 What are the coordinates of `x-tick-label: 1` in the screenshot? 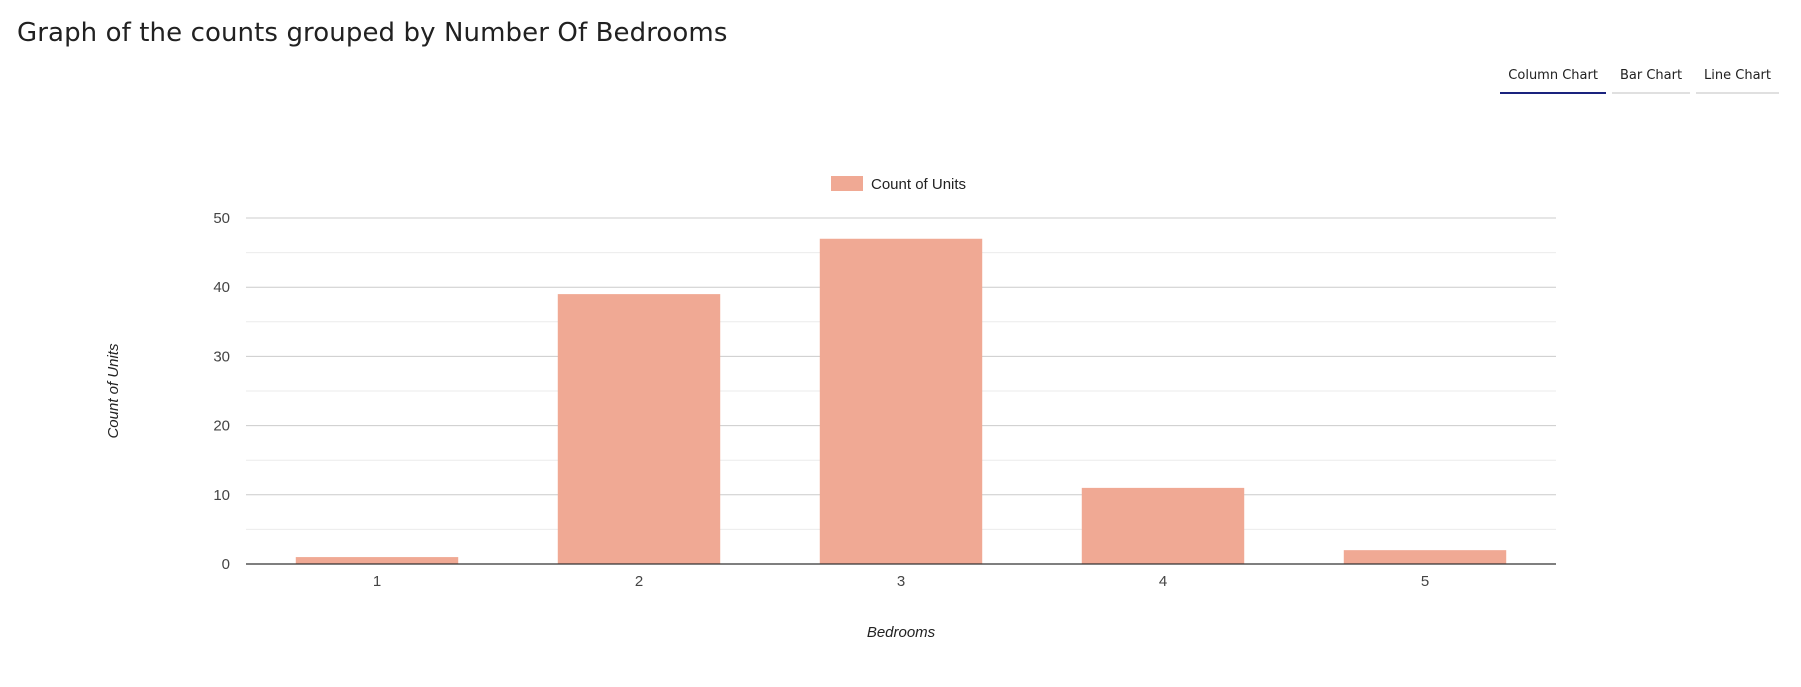 It's located at (377, 581).